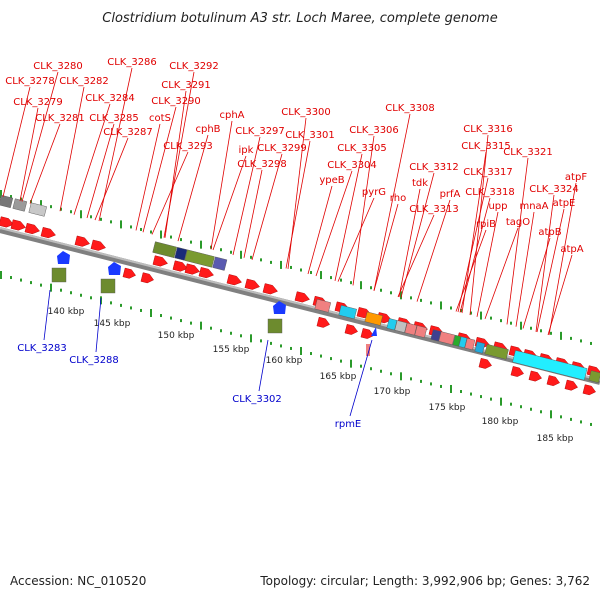  What do you see at coordinates (231, 115) in the screenshot?
I see `gene-label-top: cphA` at bounding box center [231, 115].